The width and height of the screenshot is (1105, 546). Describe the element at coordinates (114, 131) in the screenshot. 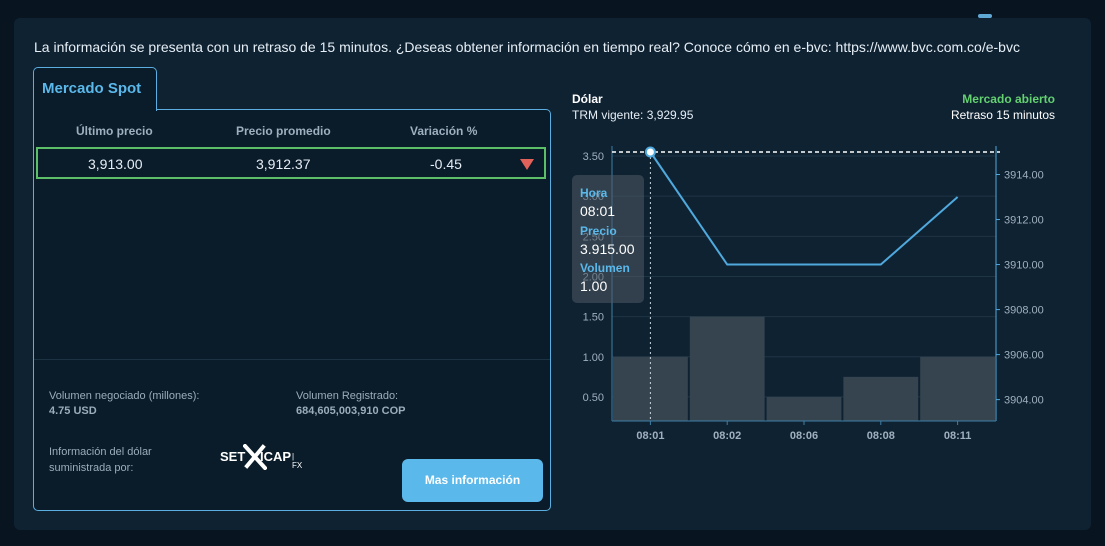

I see `column-header-last-price: Último precio` at that location.